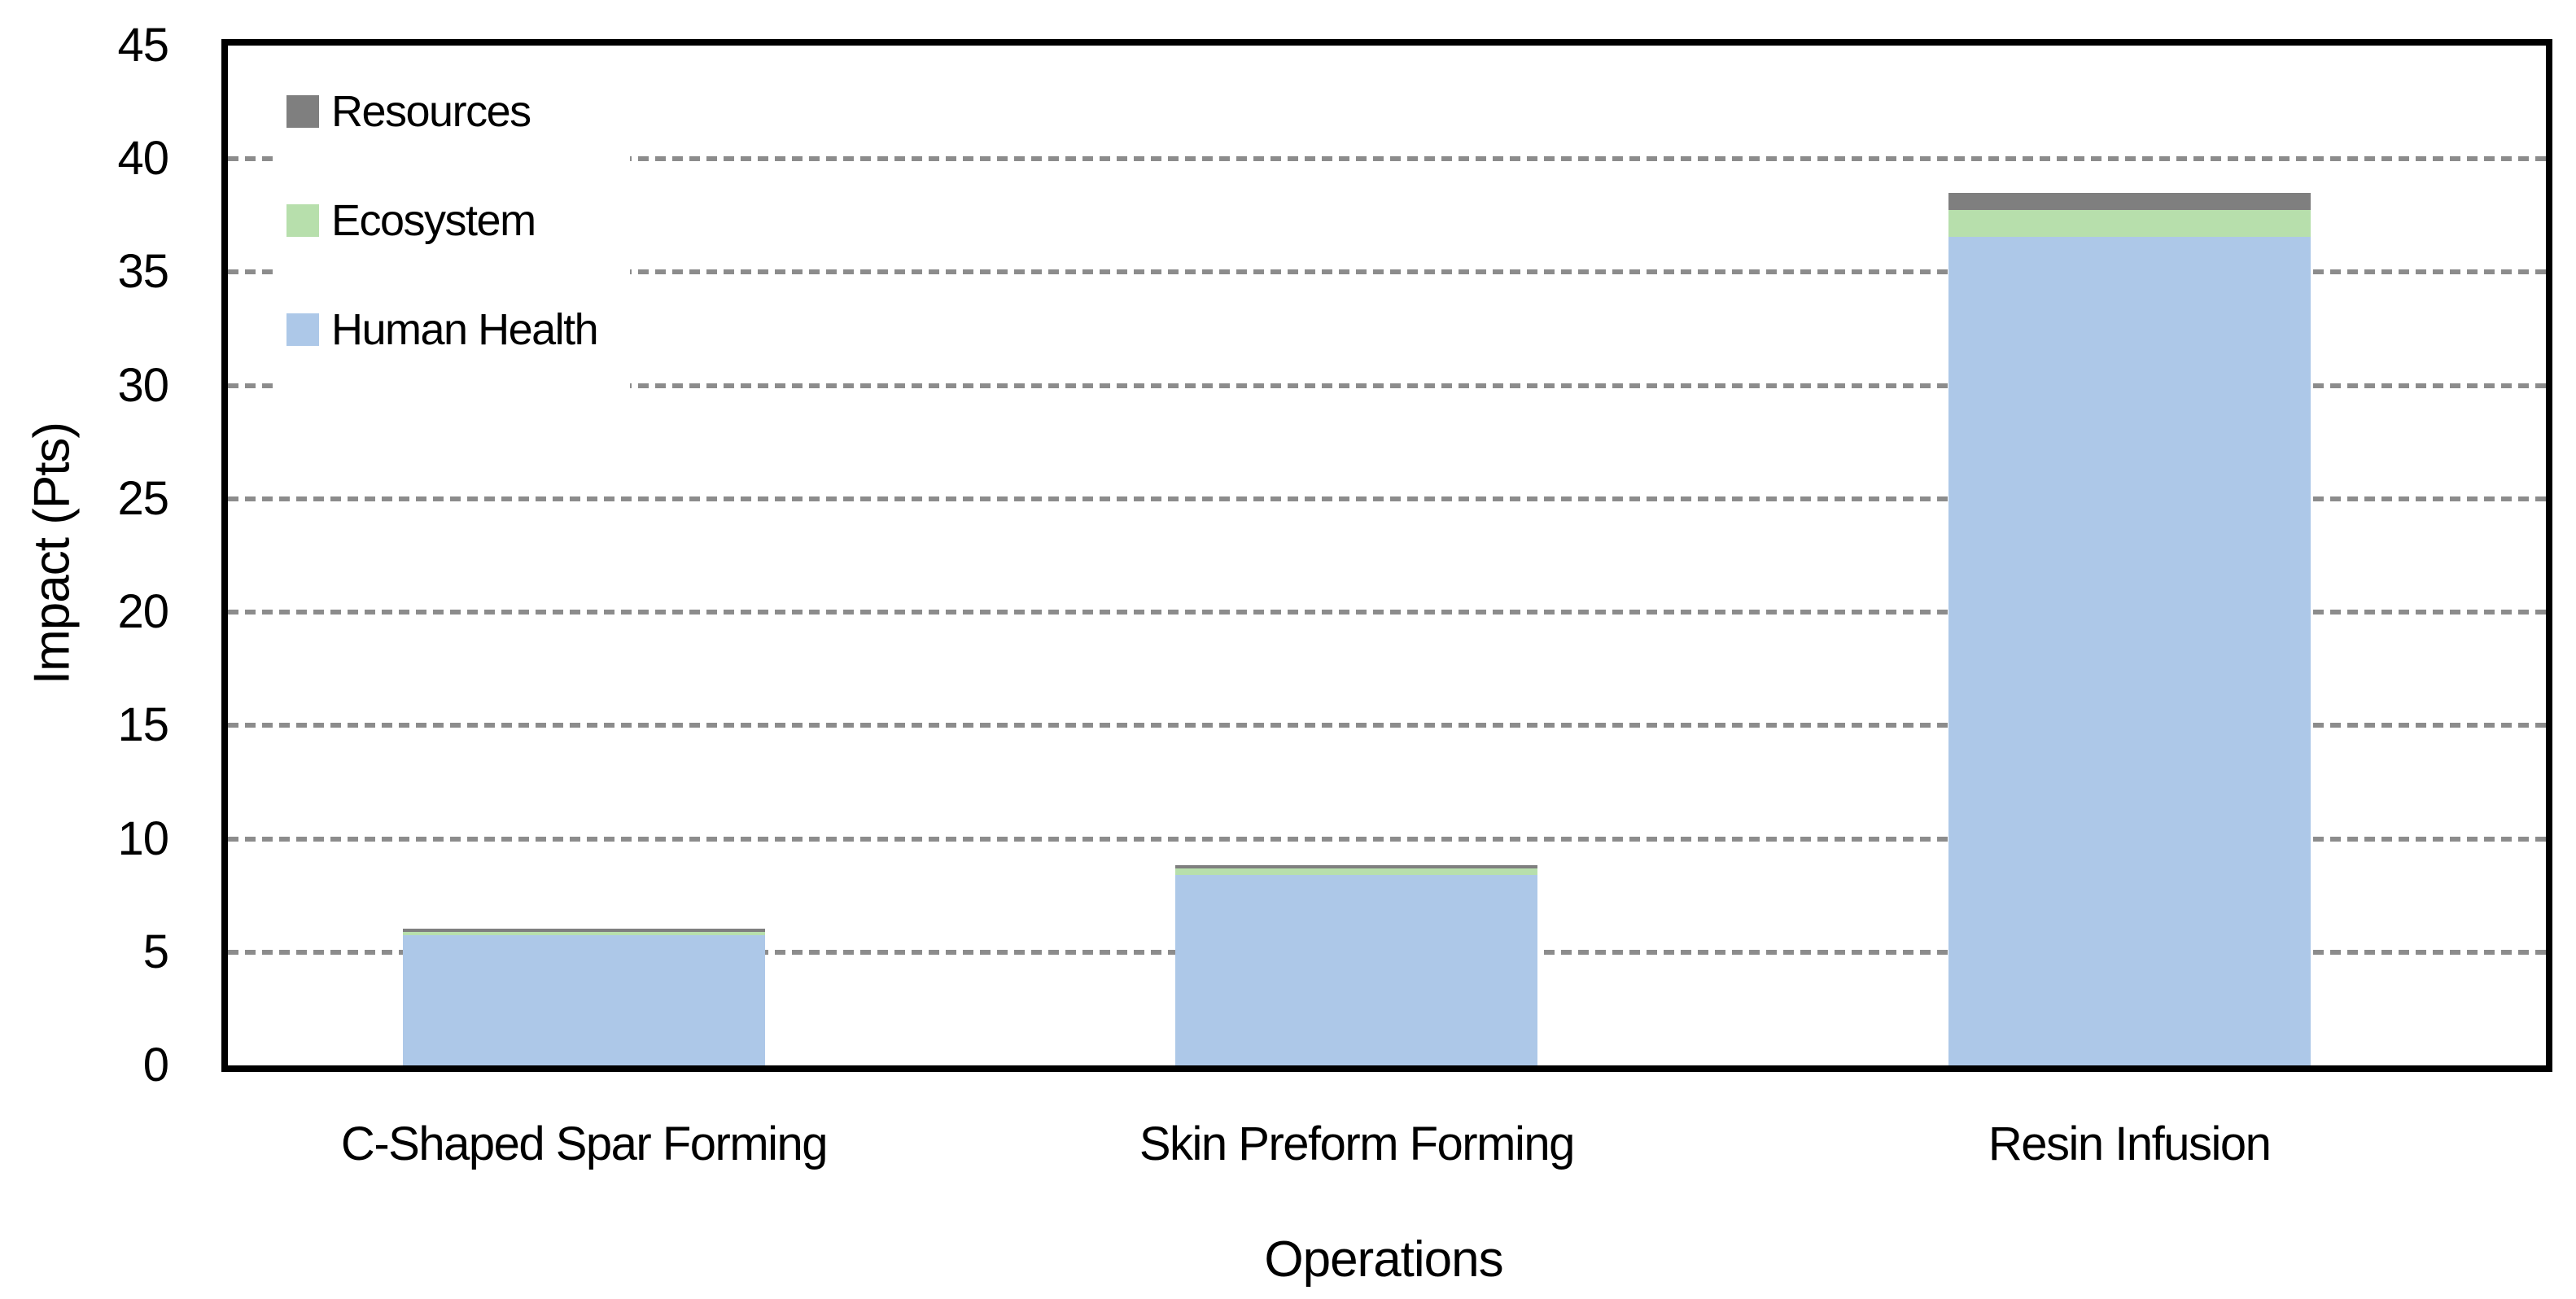 This screenshot has height=1299, width=2576. I want to click on x-category-label-c-shaped-spar-forming: C-Shaped Spar Forming, so click(584, 1143).